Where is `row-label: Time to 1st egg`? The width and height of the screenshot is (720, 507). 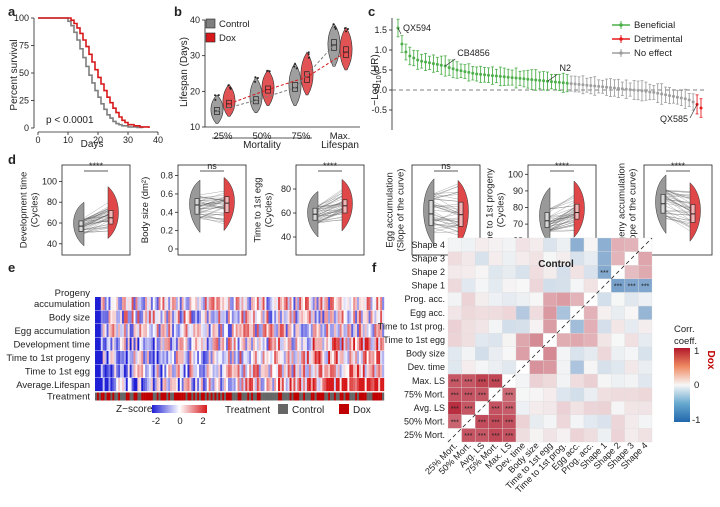
row-label: Time to 1st egg is located at coordinates (57, 371).